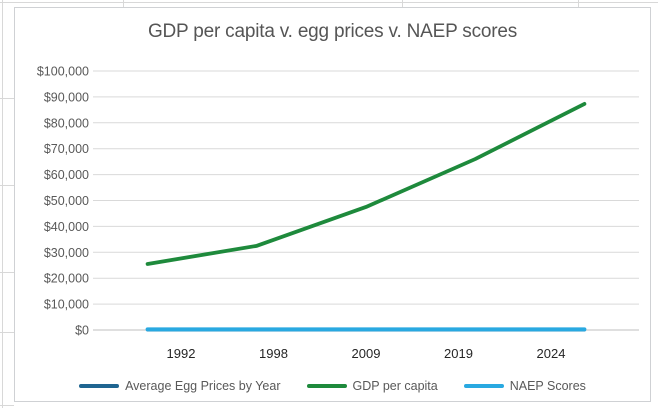 The width and height of the screenshot is (658, 408). What do you see at coordinates (326, 386) in the screenshot?
I see `gdp-line-swatch-icon` at bounding box center [326, 386].